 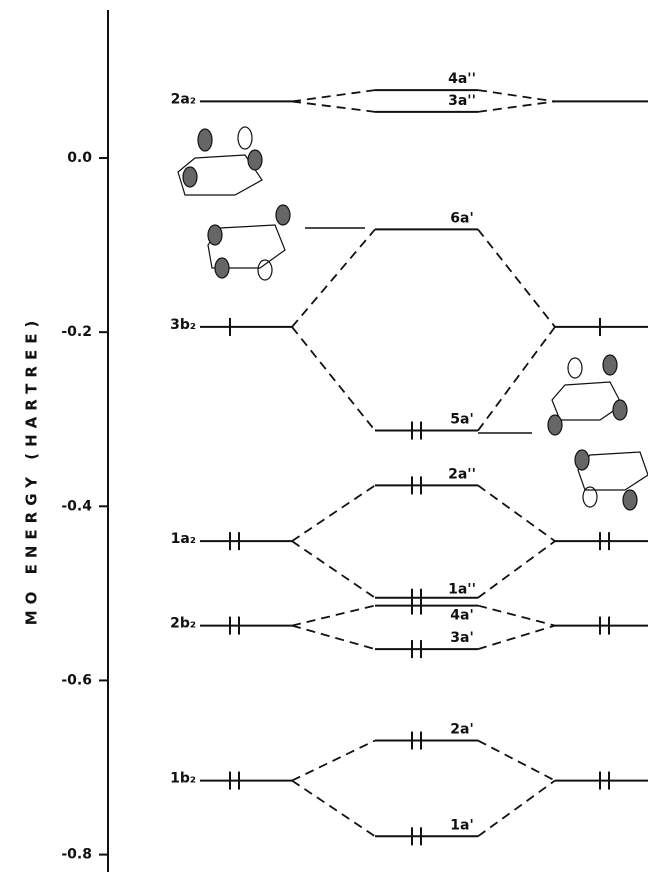 I want to click on y-tick-label: -0.8, so click(x=76, y=855).